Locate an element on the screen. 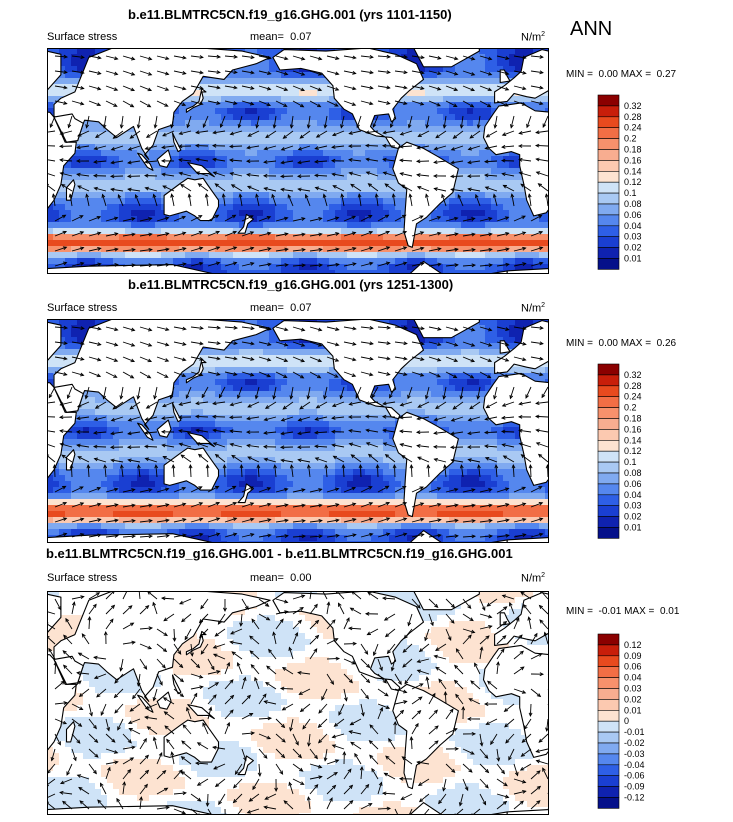  panel-3-units: N/m2 is located at coordinates (533, 578).